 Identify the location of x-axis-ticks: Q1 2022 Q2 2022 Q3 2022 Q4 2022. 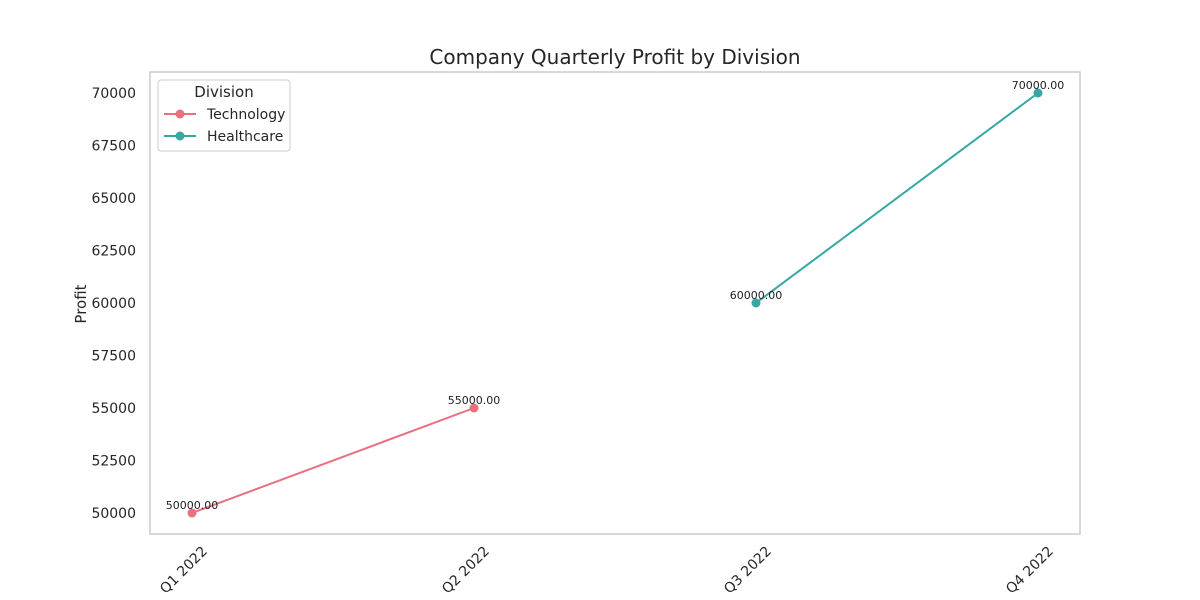
(607, 571).